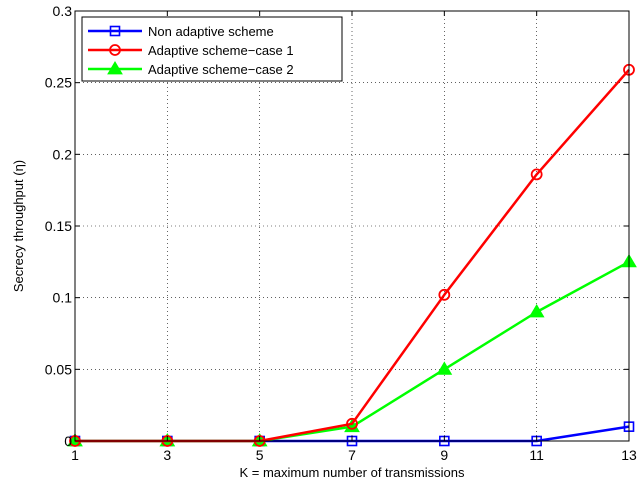  Describe the element at coordinates (444, 455) in the screenshot. I see `x-tick-label: 9` at that location.